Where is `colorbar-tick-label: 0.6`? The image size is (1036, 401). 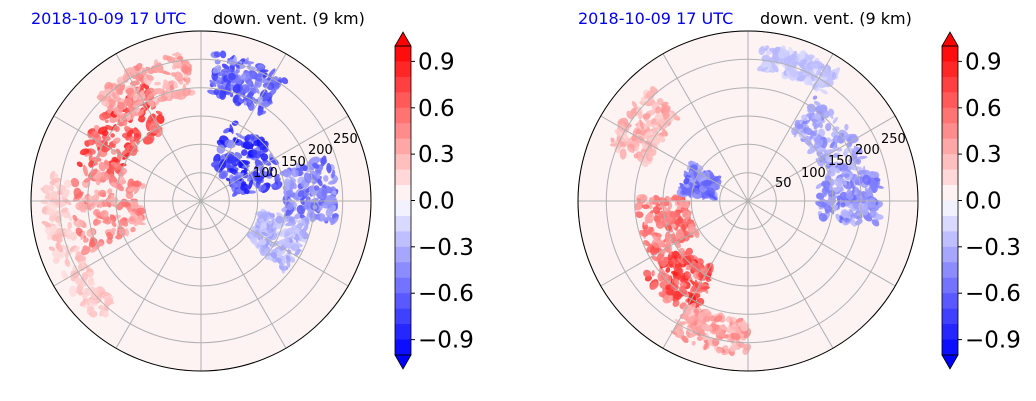
colorbar-tick-label: 0.6 is located at coordinates (436, 109).